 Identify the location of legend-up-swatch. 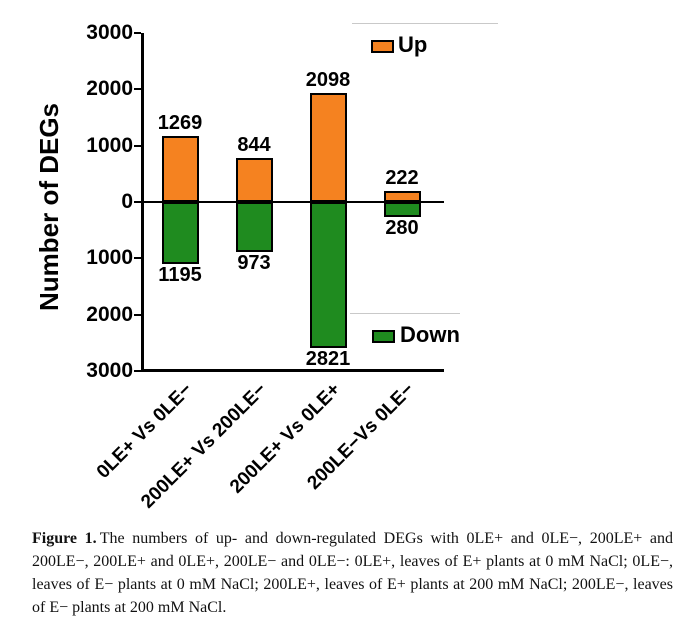
(382, 46).